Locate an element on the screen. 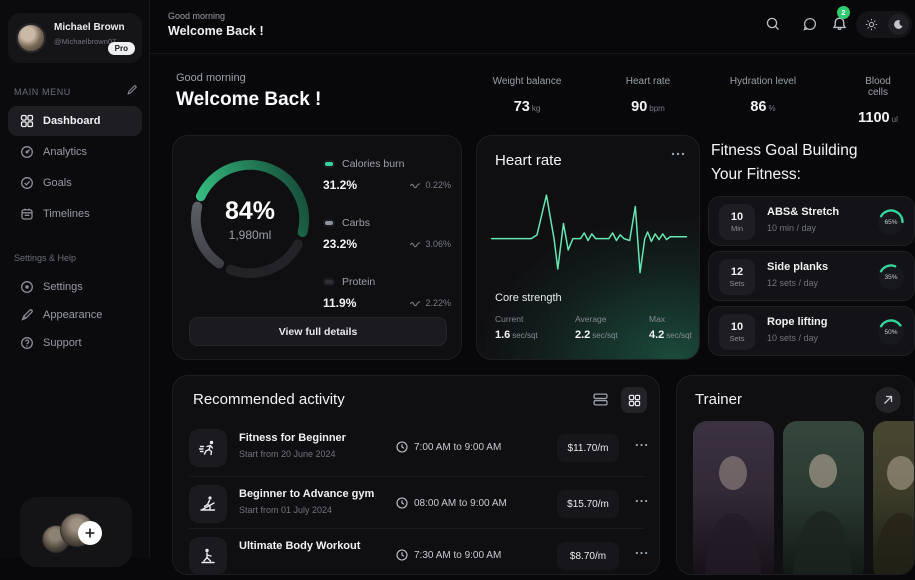 The image size is (915, 580). notification-badge: 2 is located at coordinates (843, 12).